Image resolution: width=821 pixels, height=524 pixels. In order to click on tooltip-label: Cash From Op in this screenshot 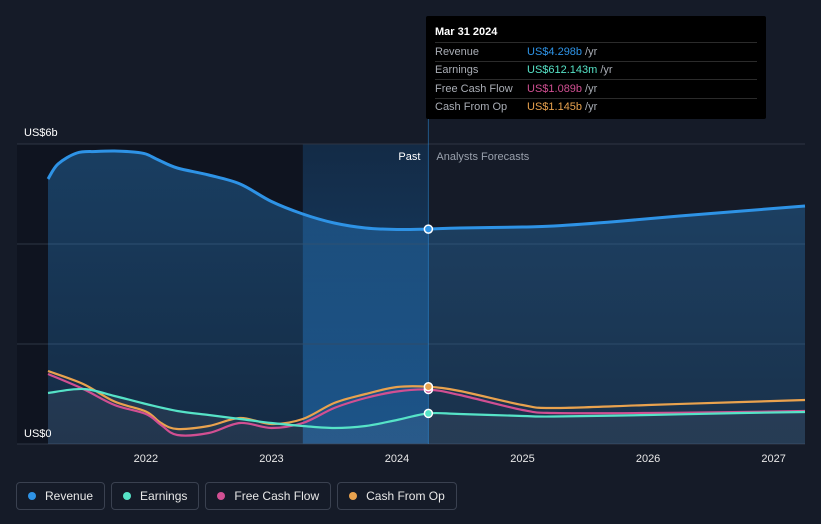, I will do `click(471, 107)`.